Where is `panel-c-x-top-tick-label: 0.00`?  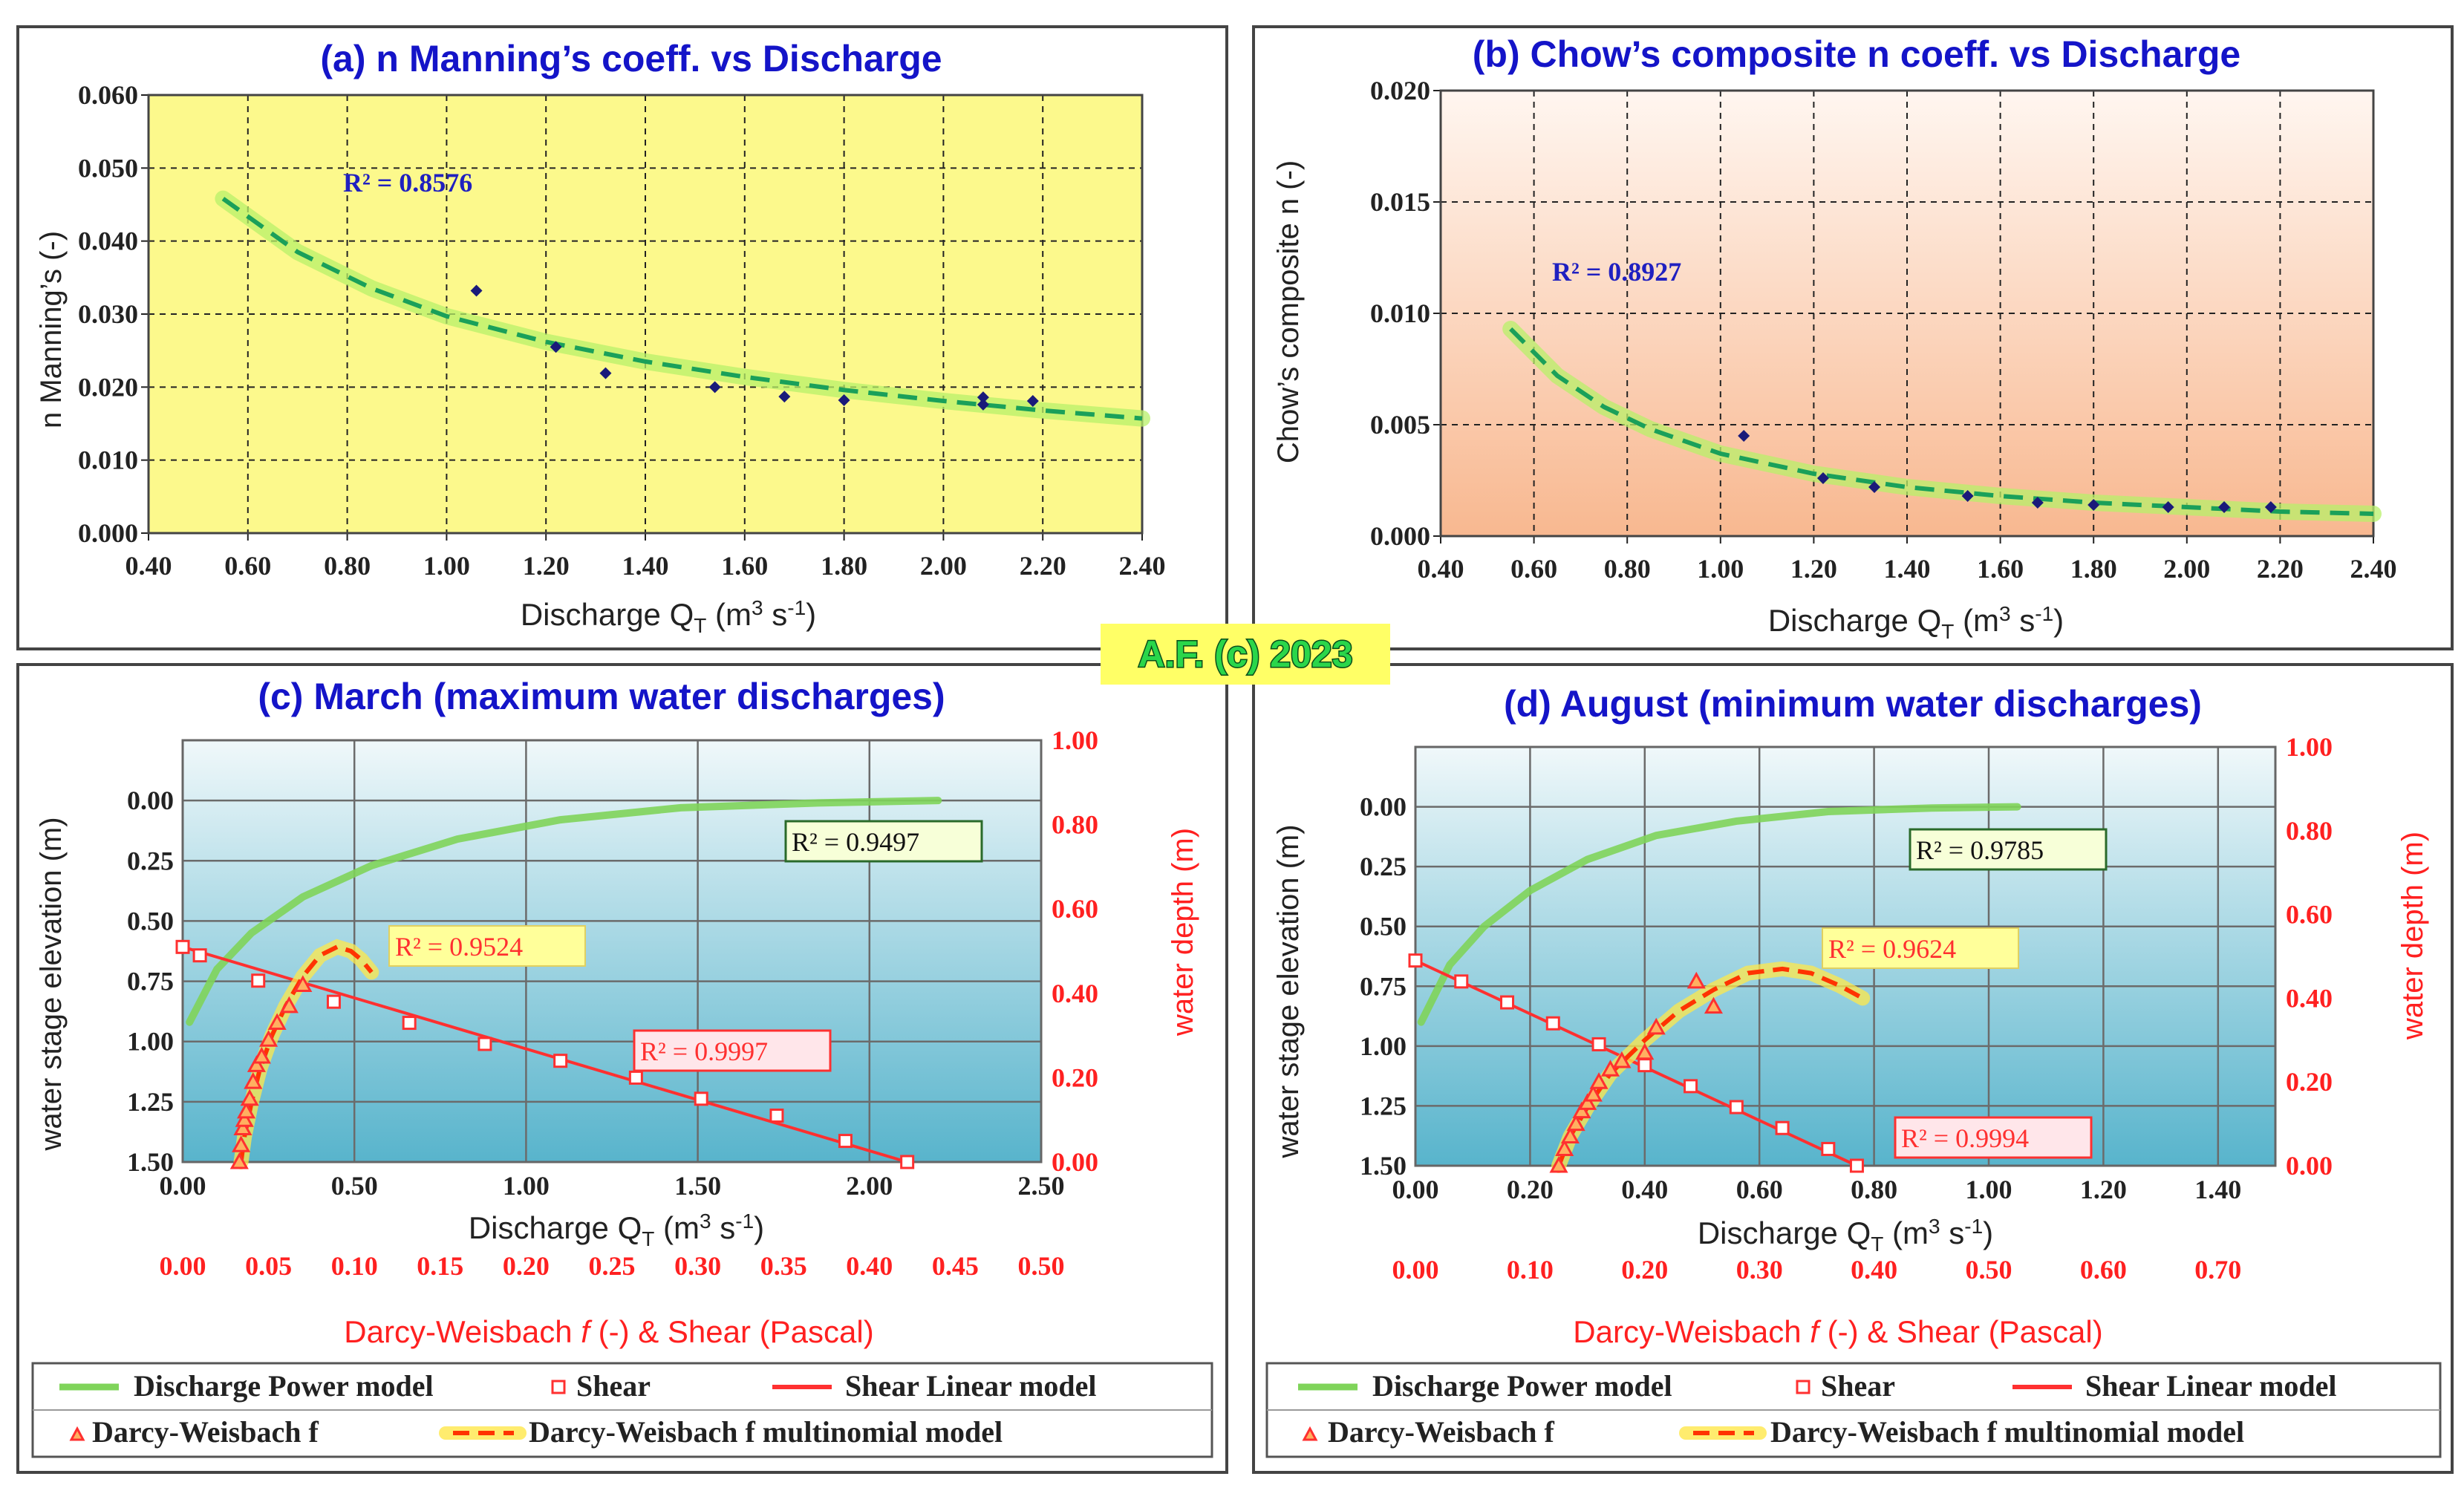
panel-c-x-top-tick-label: 0.00 is located at coordinates (183, 1186).